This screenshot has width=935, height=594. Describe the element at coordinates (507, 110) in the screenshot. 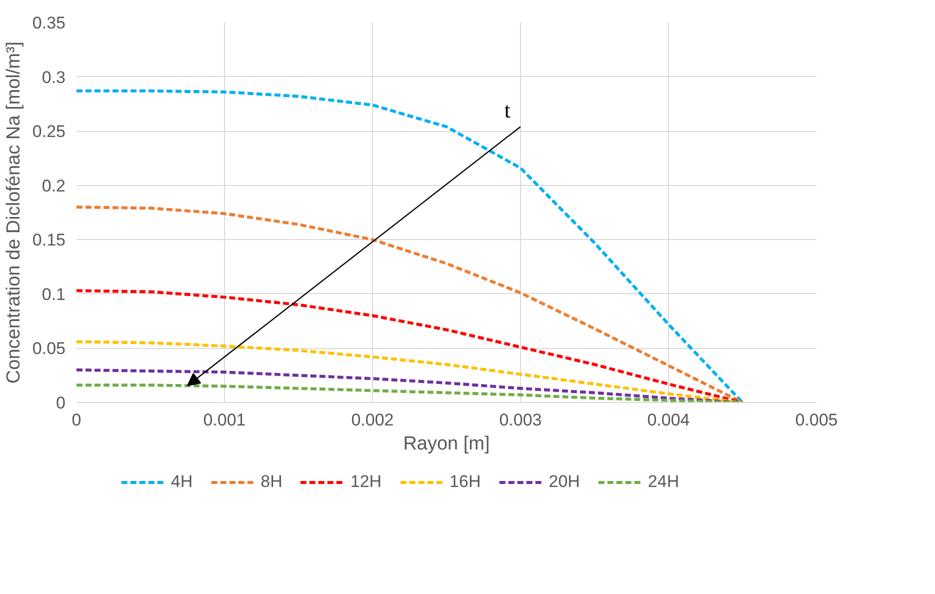

I see `annotation: t` at that location.